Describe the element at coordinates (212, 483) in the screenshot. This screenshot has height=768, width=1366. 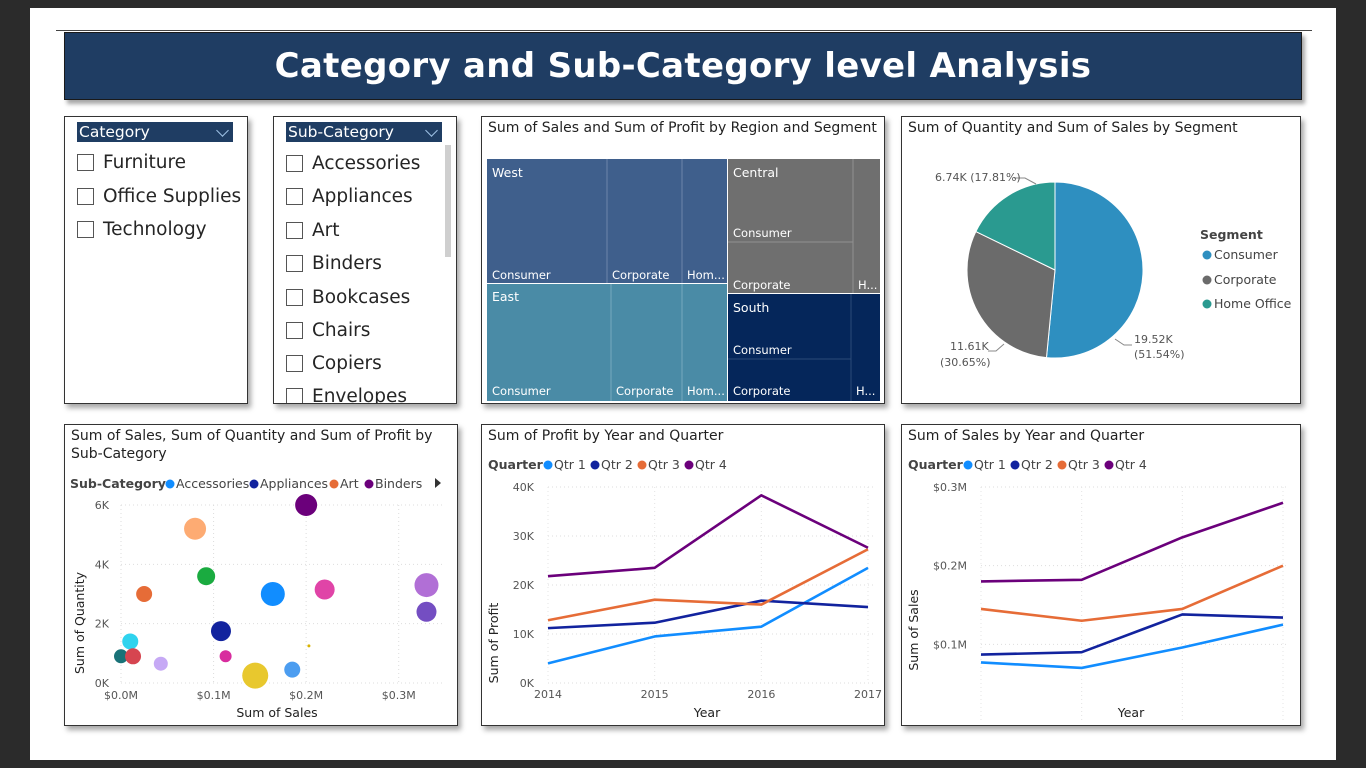
I see `legend-label-accessories: Accessories` at that location.